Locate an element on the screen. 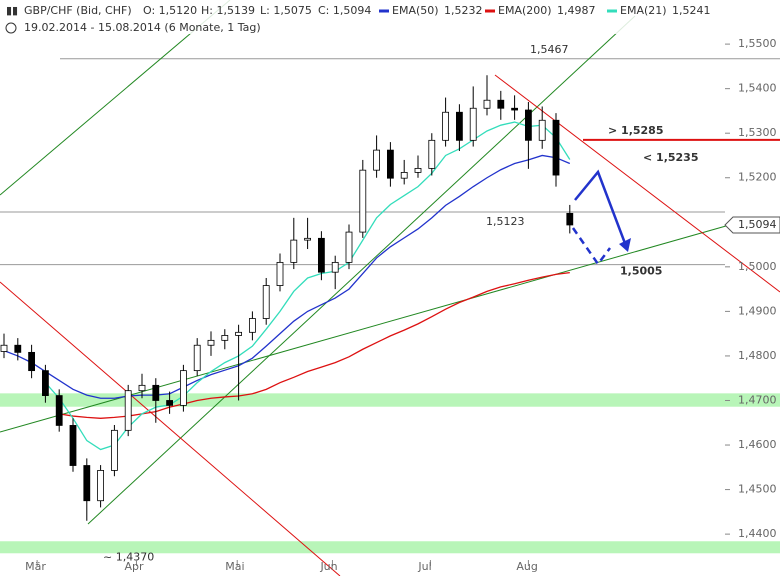 This screenshot has width=780, height=576. y-tick-label: 1,5300 is located at coordinates (757, 132).